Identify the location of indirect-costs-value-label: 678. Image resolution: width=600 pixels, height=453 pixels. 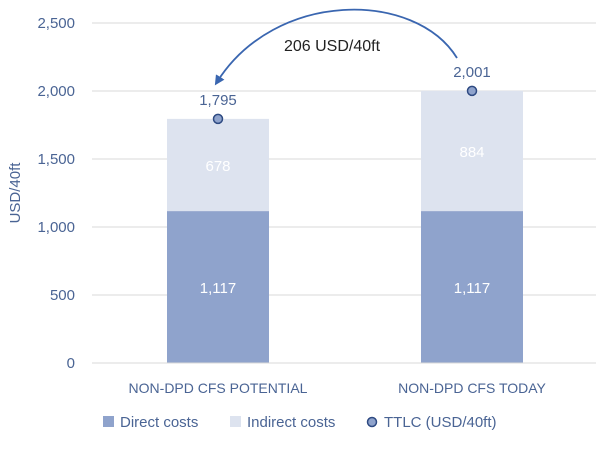
(217, 166).